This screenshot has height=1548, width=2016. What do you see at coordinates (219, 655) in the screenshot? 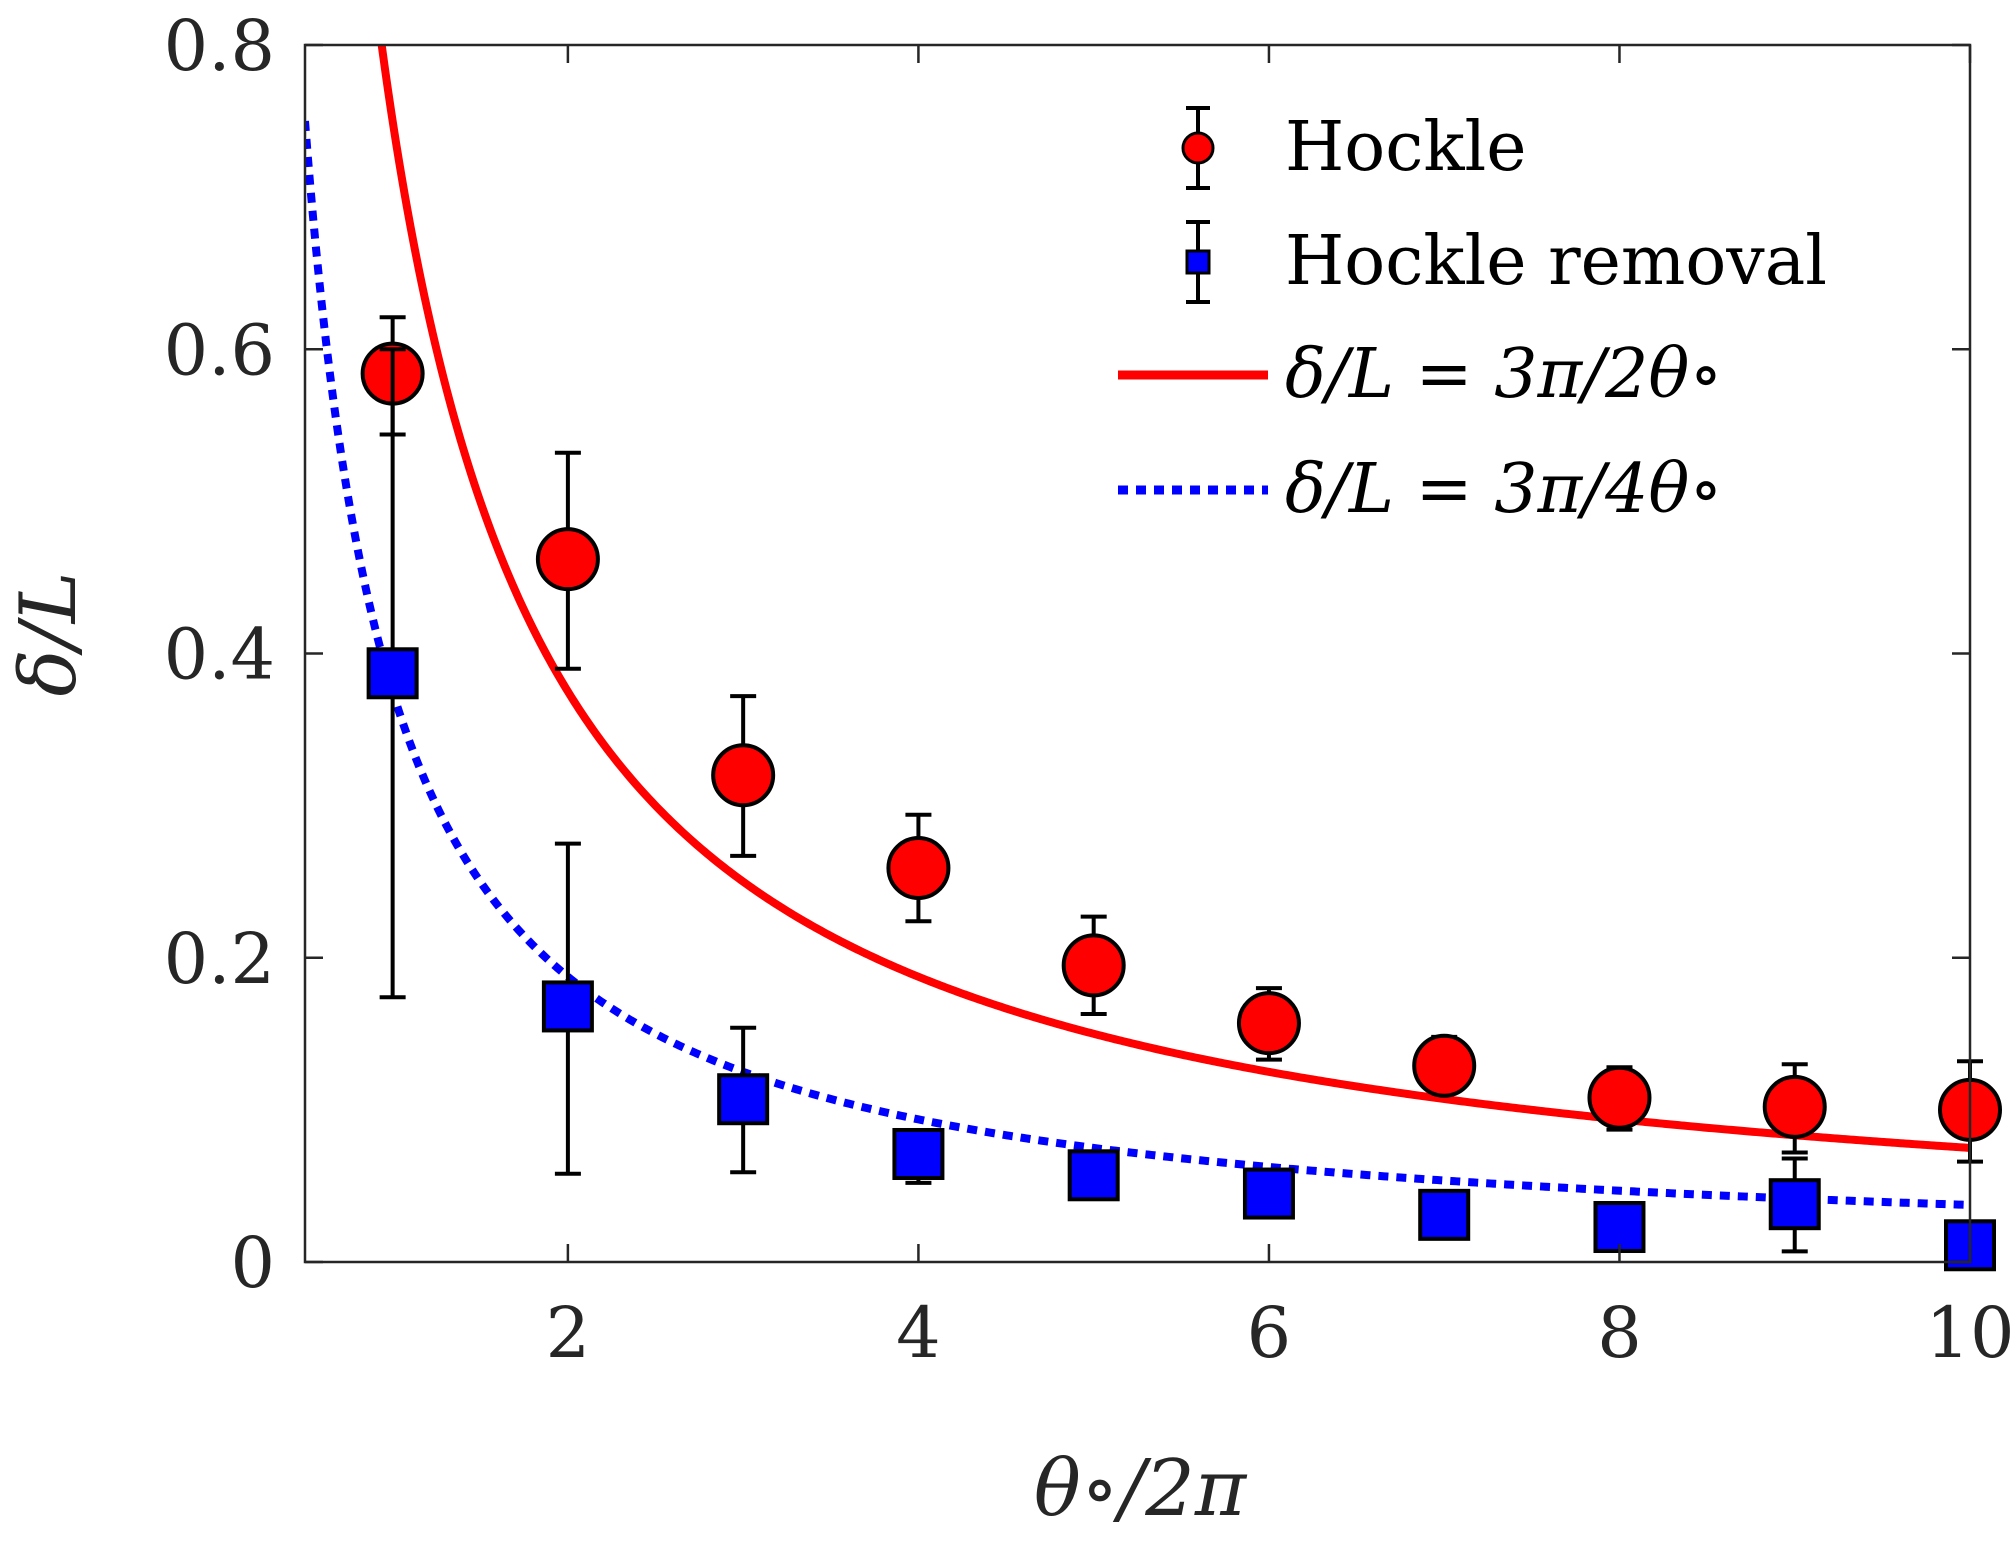
I see `y-tick-label: 0.4` at bounding box center [219, 655].